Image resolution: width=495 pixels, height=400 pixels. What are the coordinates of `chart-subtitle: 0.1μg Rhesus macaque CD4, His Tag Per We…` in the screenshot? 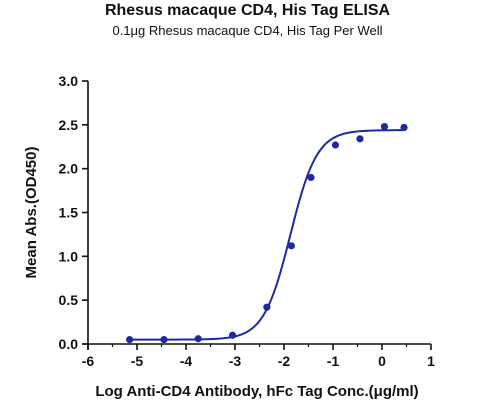 It's located at (247, 30).